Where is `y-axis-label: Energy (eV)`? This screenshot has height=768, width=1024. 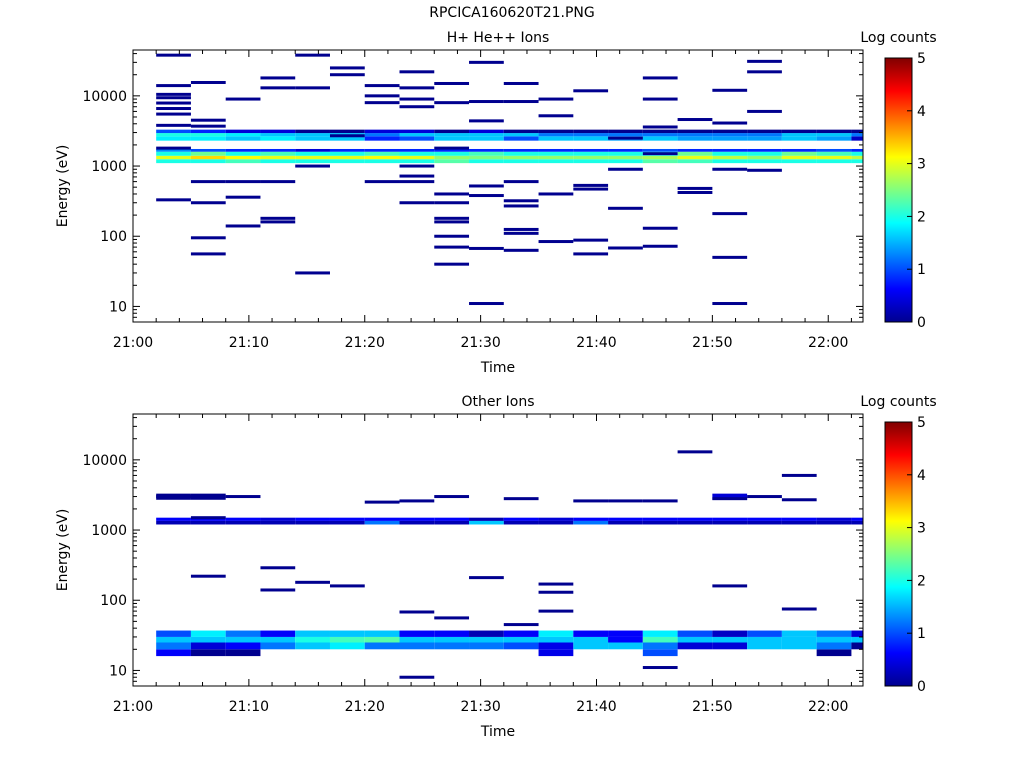
y-axis-label: Energy (eV) is located at coordinates (63, 186).